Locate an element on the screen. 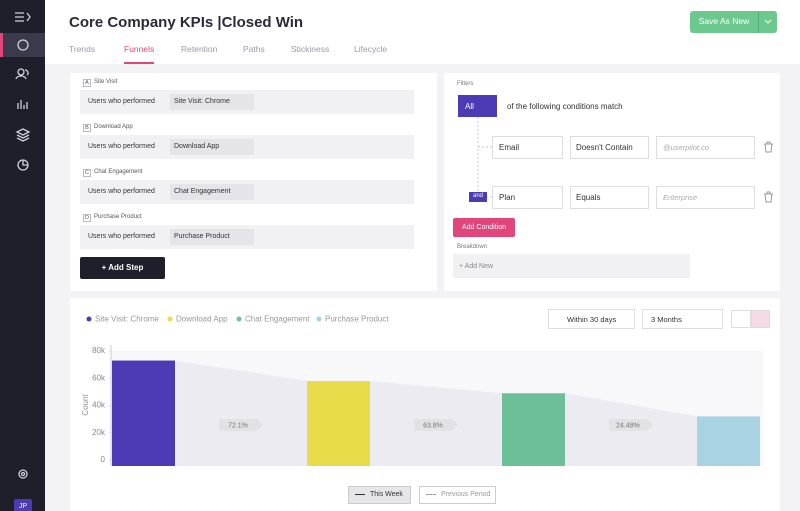 This screenshot has width=800, height=511. legend-label: Site Visit: Chrome is located at coordinates (127, 319).